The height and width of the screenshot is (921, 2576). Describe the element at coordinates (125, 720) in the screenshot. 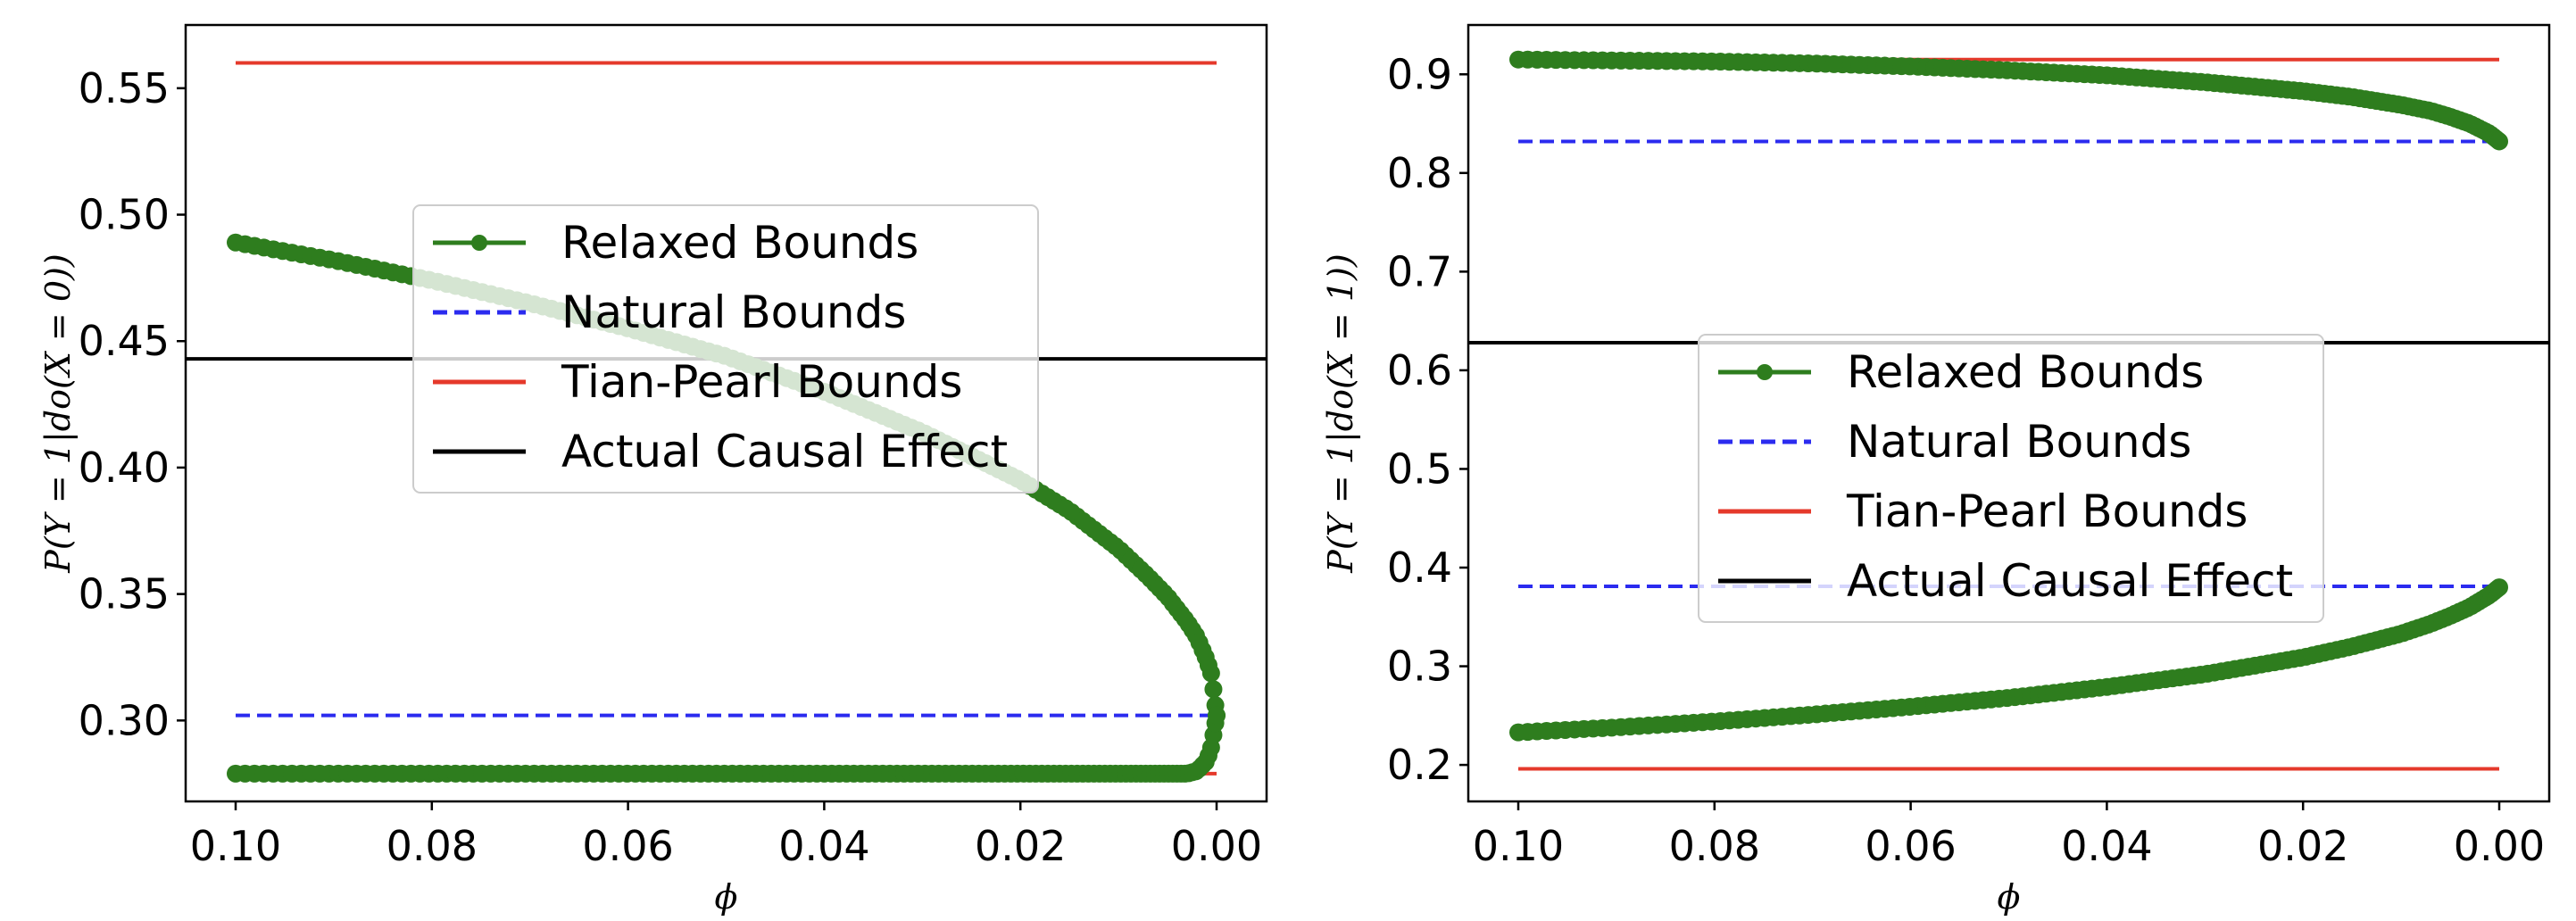

I see `y-tick-label: 0.30` at that location.